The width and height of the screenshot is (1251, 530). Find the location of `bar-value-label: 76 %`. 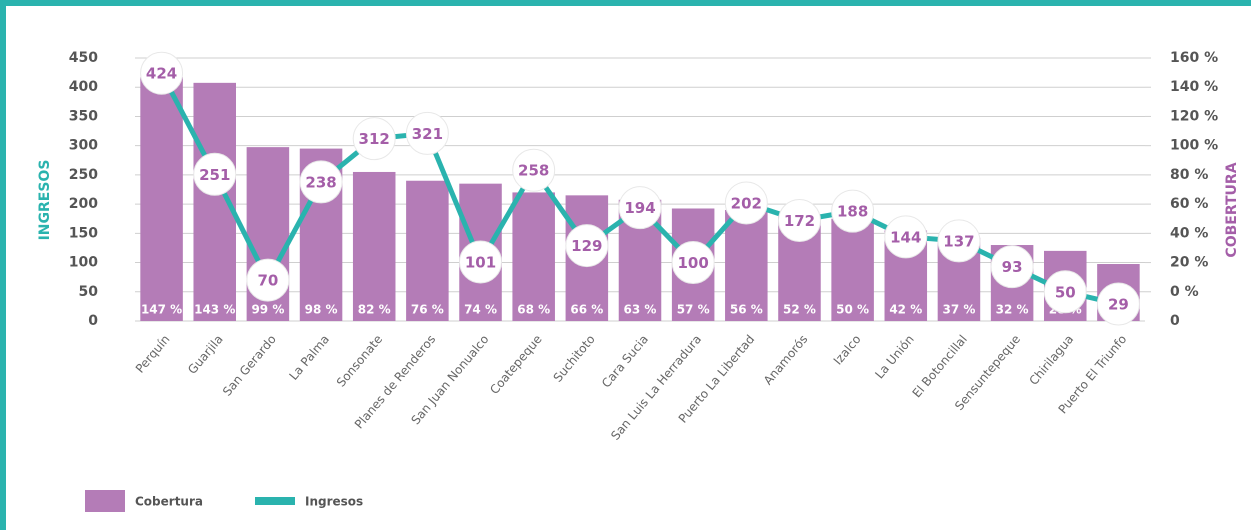

bar-value-label: 76 % is located at coordinates (427, 310).